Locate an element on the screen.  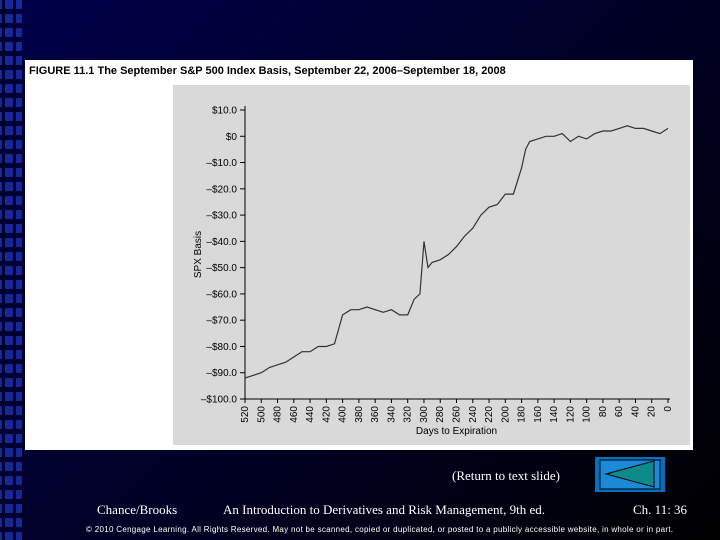
y-axis-label: SPX Basis is located at coordinates (198, 254).